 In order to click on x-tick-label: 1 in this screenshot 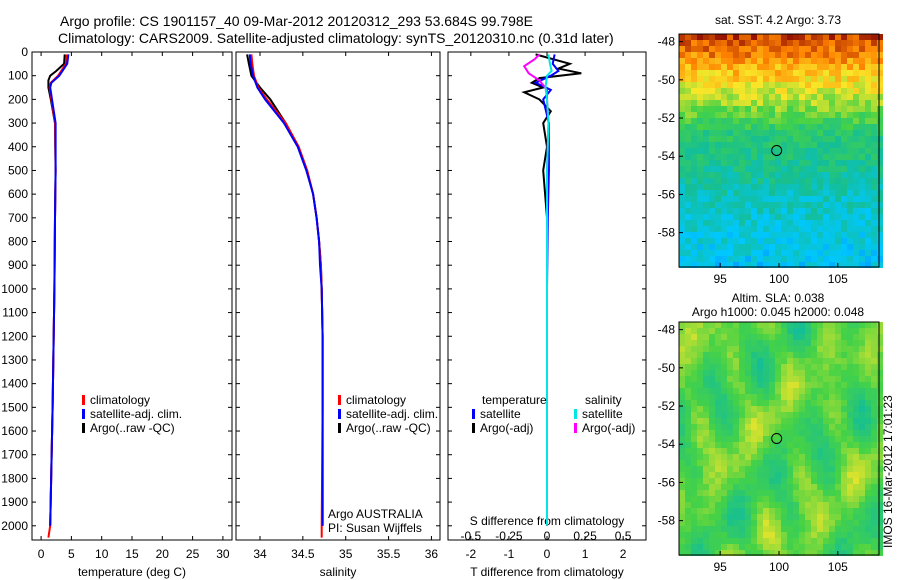, I will do `click(585, 554)`.